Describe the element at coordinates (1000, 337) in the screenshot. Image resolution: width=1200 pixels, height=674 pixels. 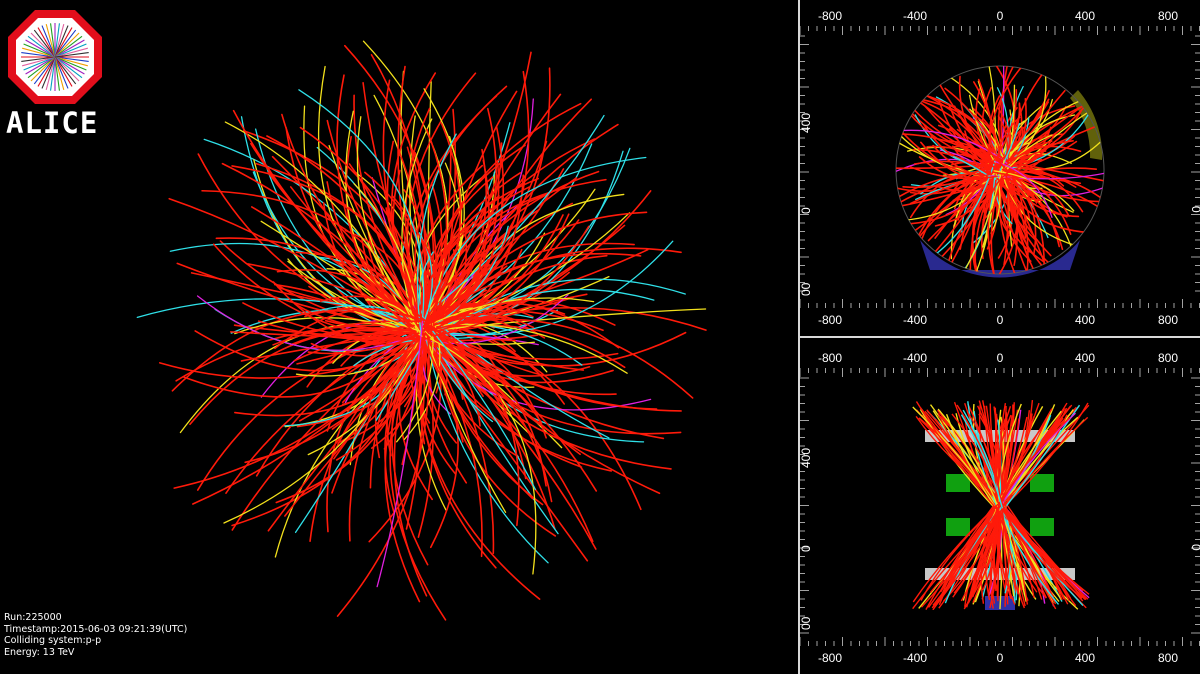
I see `projection-divider` at that location.